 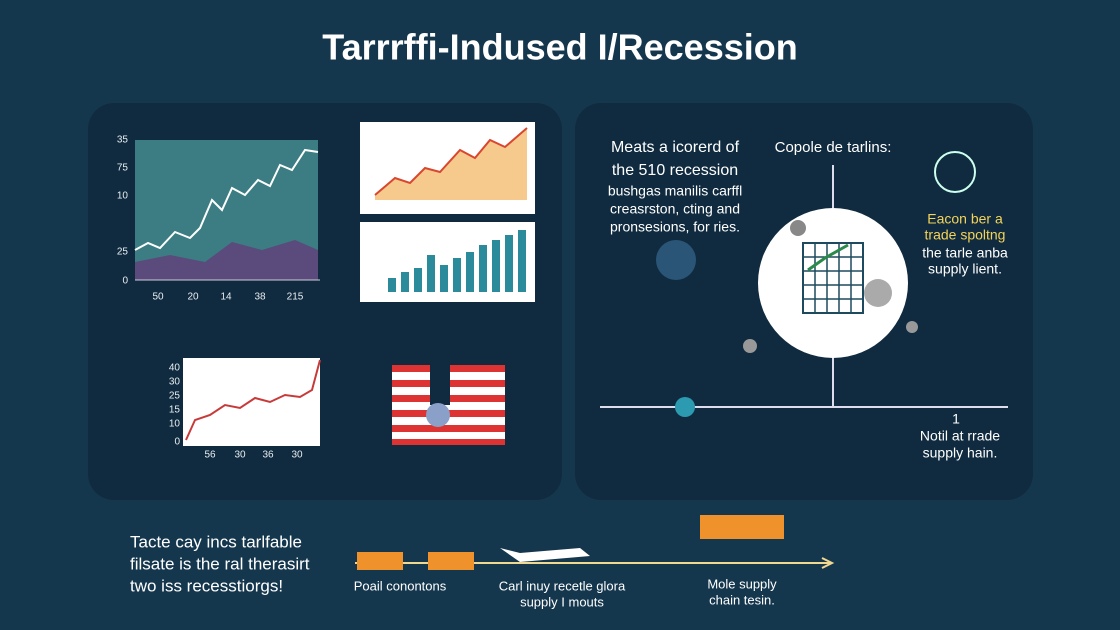 I want to click on container, so click(x=742, y=527).